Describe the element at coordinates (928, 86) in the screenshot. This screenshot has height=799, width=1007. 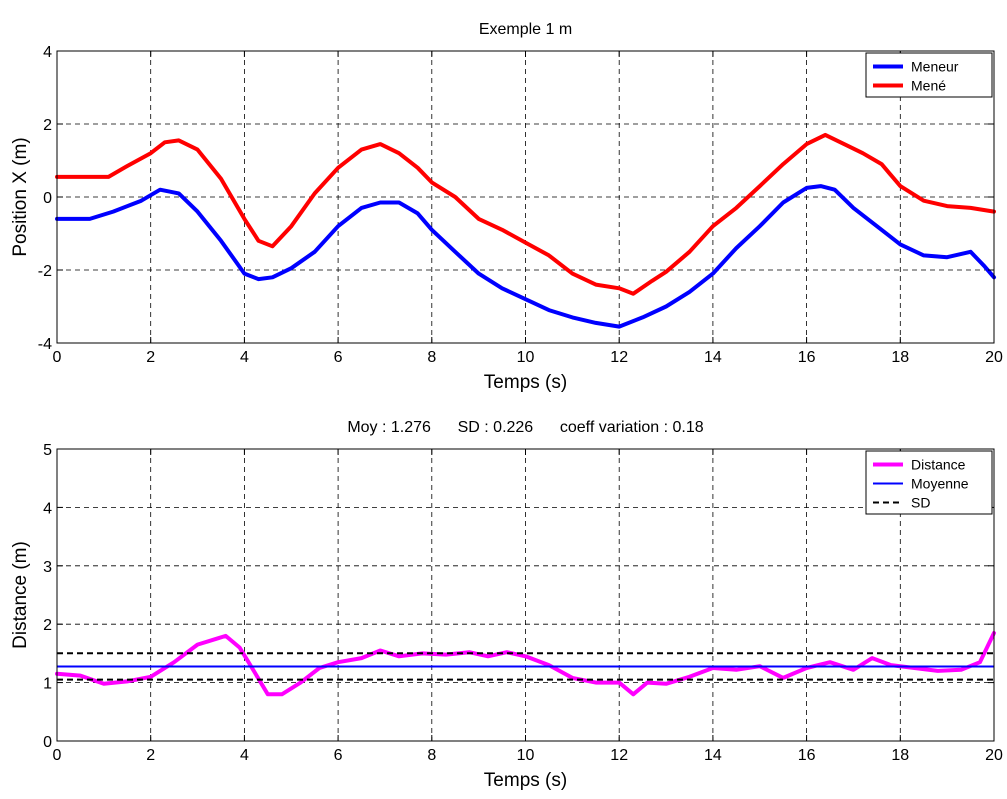
I see `legend-label: Mené` at that location.